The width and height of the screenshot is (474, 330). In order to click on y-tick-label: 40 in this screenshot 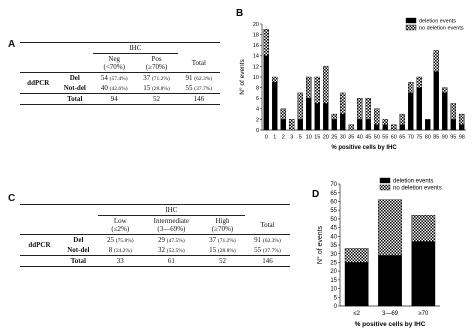, I will do `click(333, 237)`.